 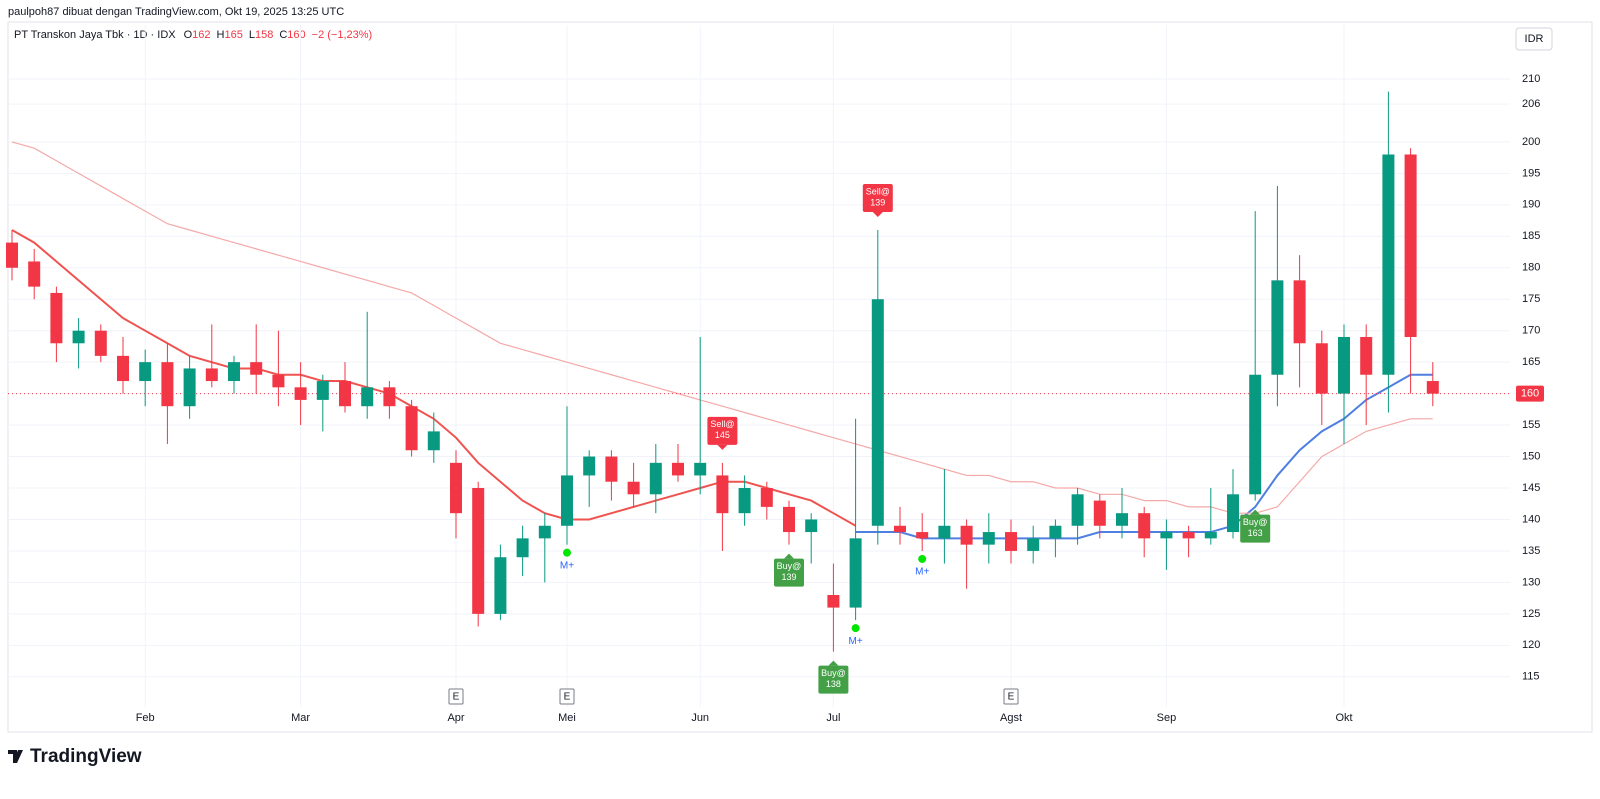 What do you see at coordinates (1531, 142) in the screenshot?
I see `y-tick-label: 200` at bounding box center [1531, 142].